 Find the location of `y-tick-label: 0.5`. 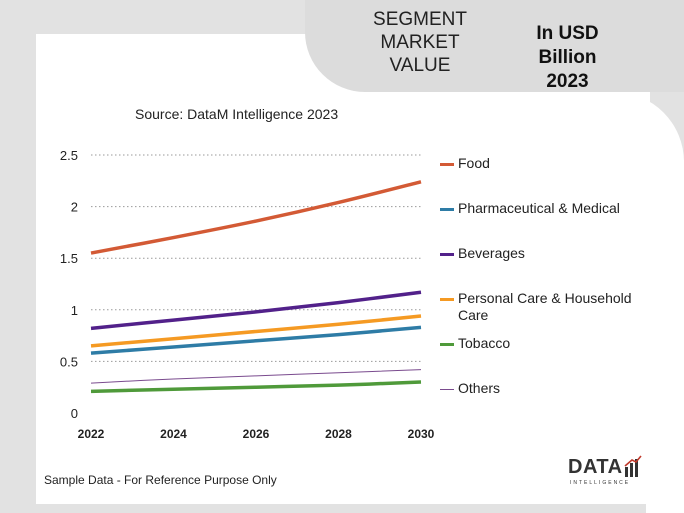

y-tick-label: 0.5 is located at coordinates (69, 361).